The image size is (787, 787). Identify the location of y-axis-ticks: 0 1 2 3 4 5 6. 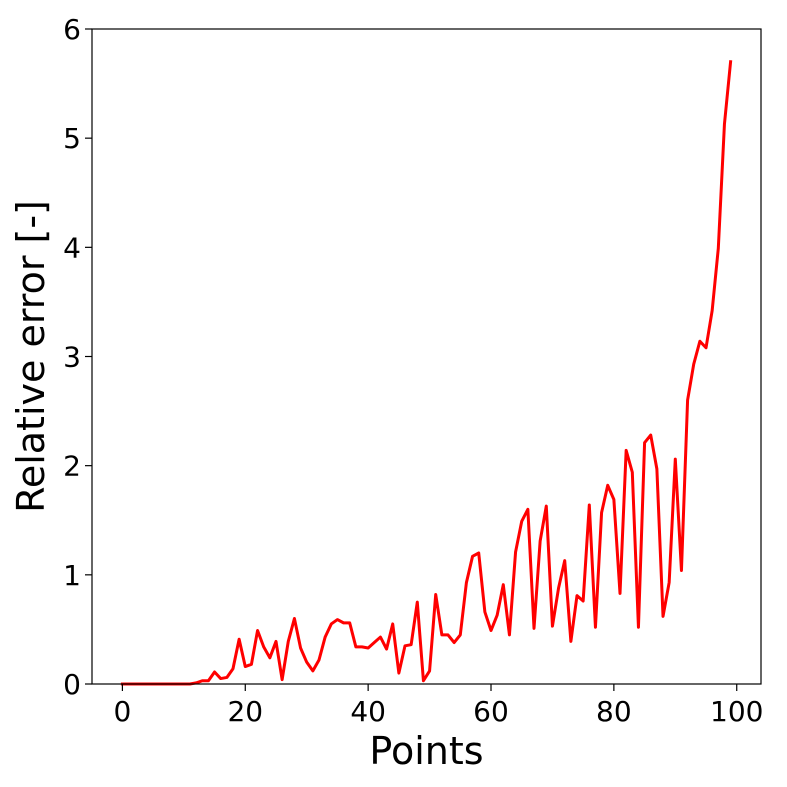
(77, 357).